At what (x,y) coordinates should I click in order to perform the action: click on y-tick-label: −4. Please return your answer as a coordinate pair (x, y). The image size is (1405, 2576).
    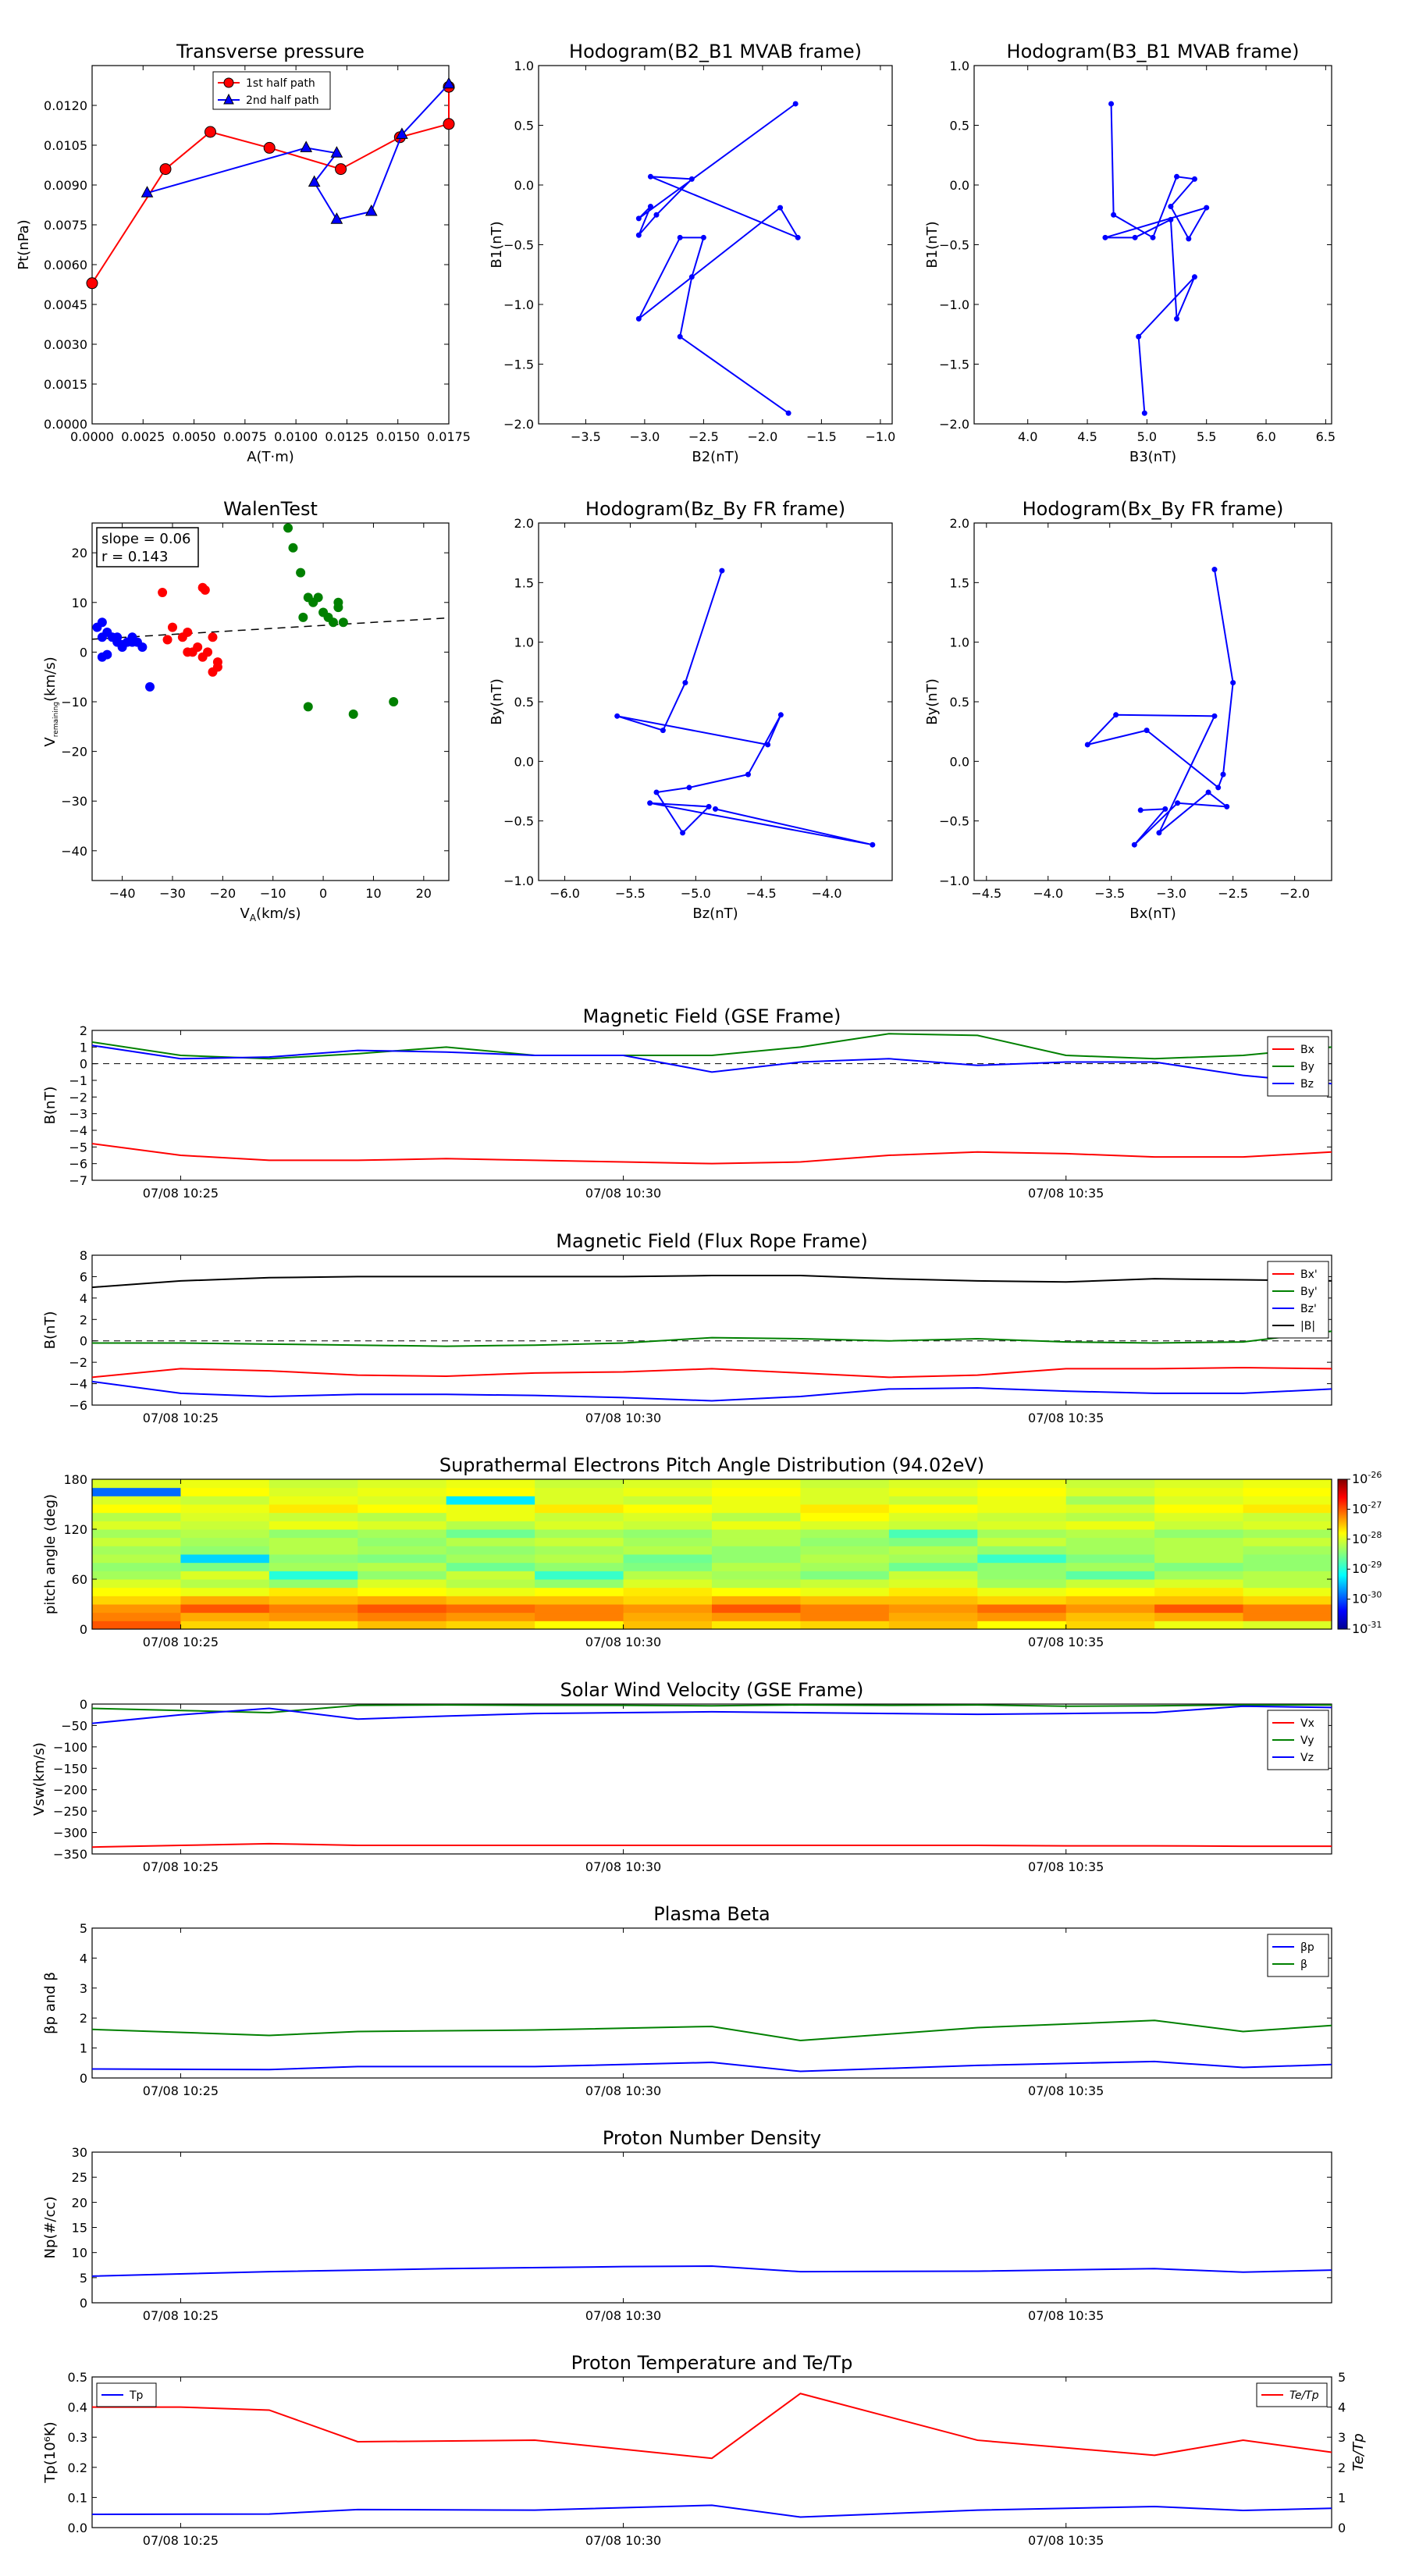
    Looking at the image, I should click on (78, 1130).